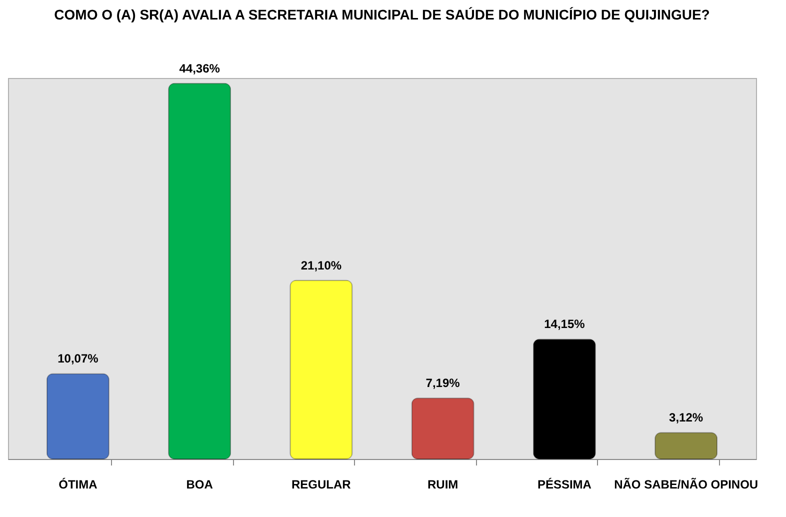  Describe the element at coordinates (686, 417) in the screenshot. I see `data-label: 3,12%` at that location.